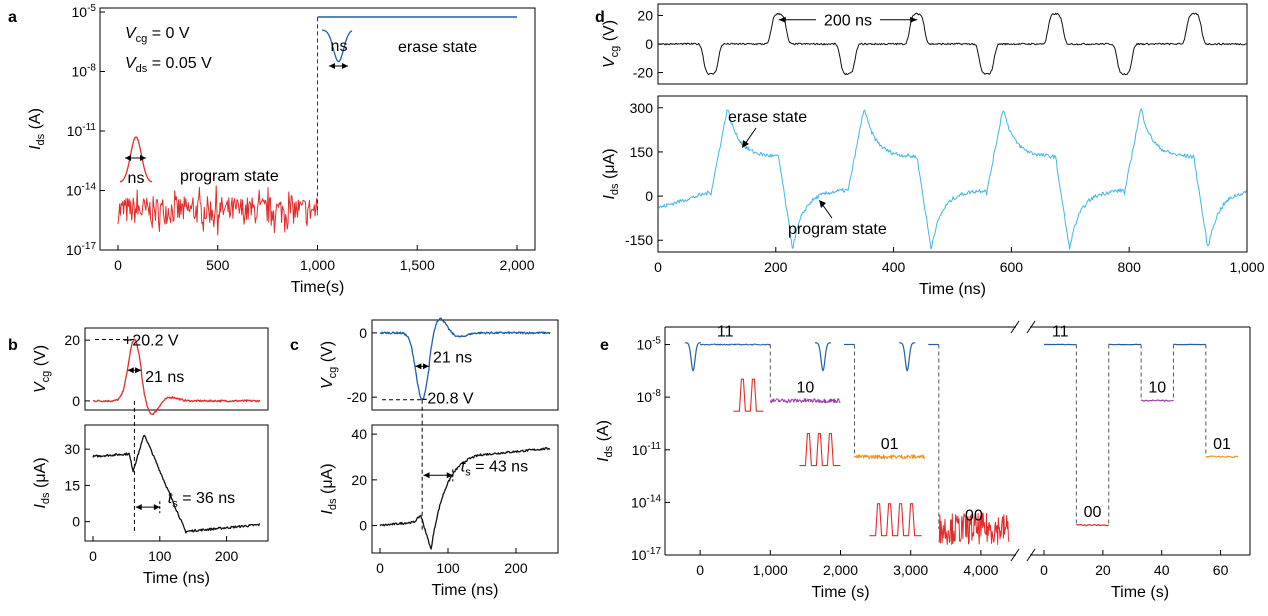 The width and height of the screenshot is (1268, 616). Describe the element at coordinates (1060, 332) in the screenshot. I see `panel-e-right-state-label-11: 11` at that location.